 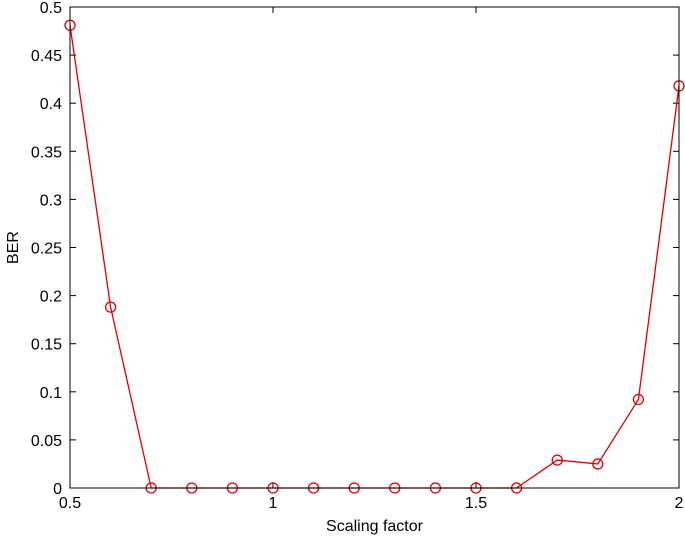 What do you see at coordinates (46, 152) in the screenshot?
I see `y-tick-label: 0.35` at bounding box center [46, 152].